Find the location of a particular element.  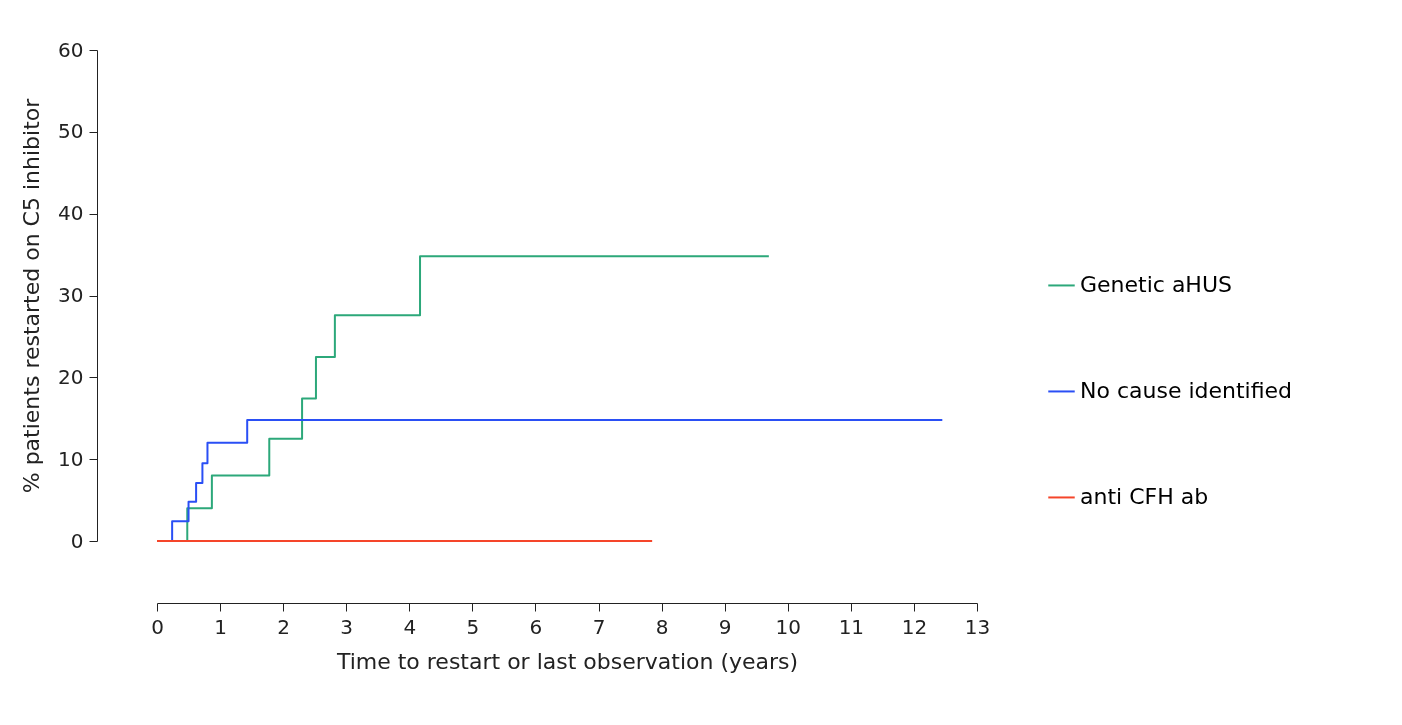

x-tick-label: 2 is located at coordinates (284, 626).